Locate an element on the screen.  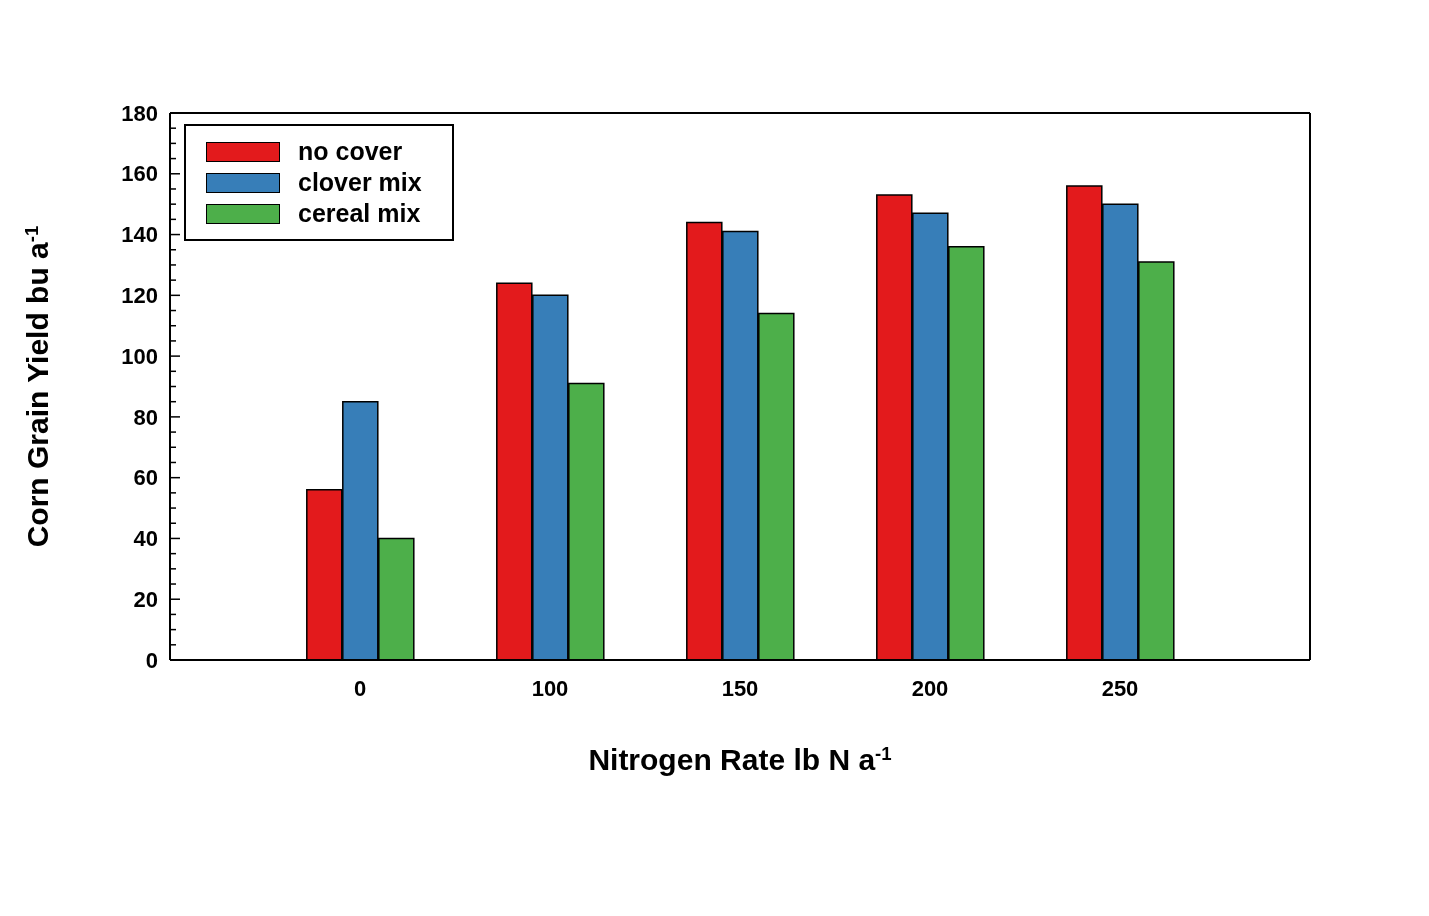
x-tick-label: 150 is located at coordinates (740, 688).